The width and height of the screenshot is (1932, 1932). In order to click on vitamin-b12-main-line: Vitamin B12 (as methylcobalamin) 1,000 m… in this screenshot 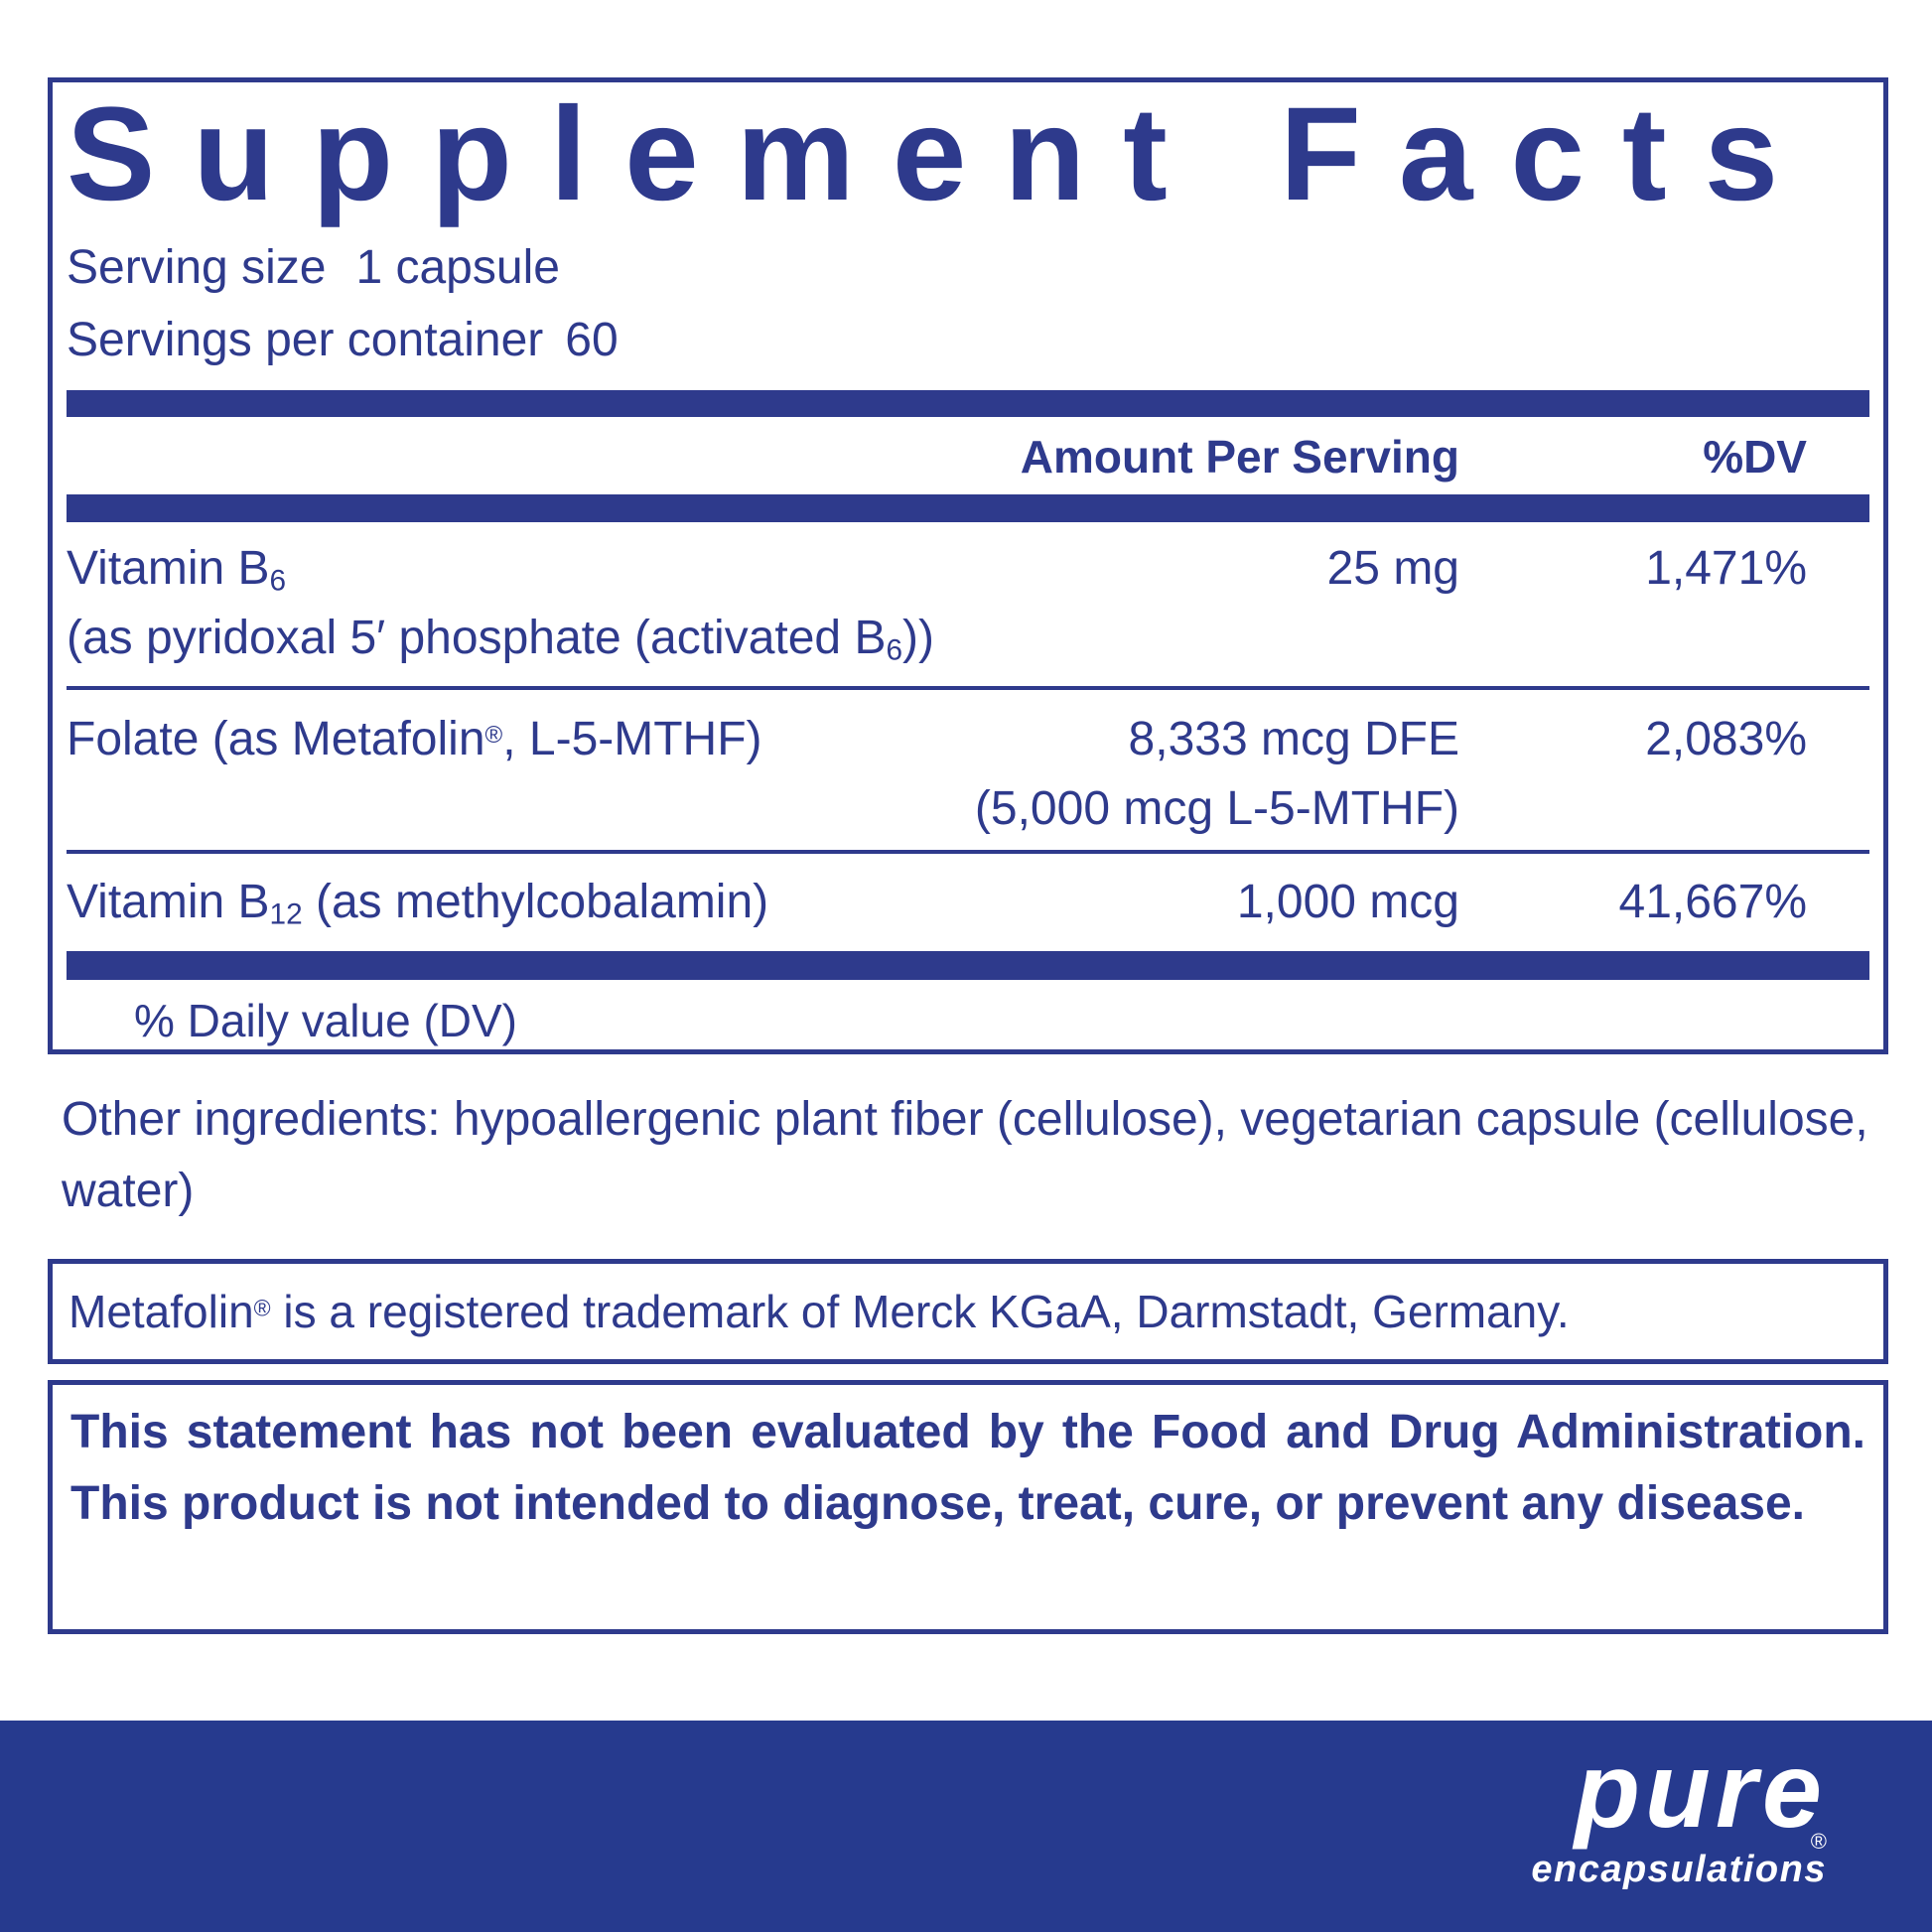, I will do `click(968, 902)`.